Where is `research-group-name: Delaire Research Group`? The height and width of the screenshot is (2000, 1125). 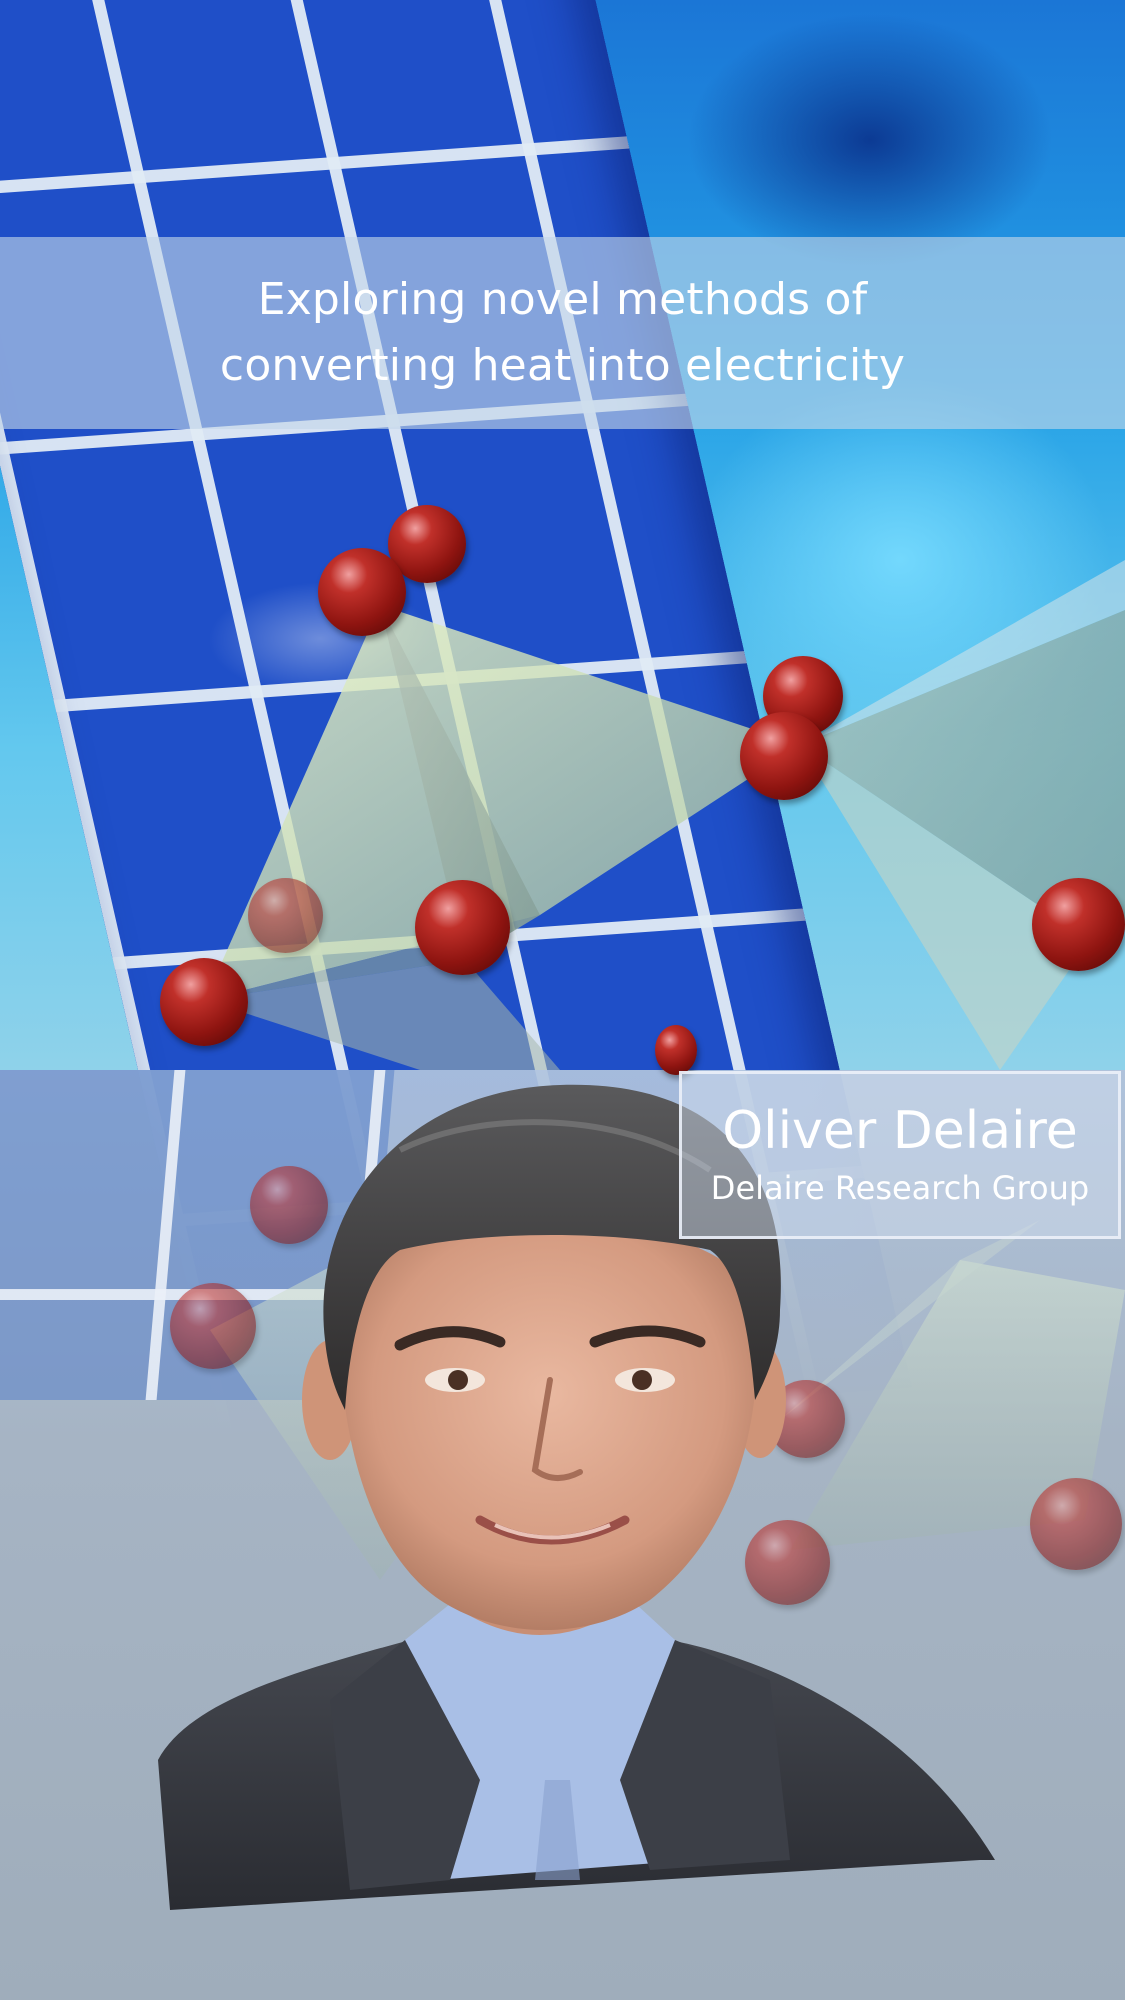
research-group-name: Delaire Research Group is located at coordinates (900, 1188).